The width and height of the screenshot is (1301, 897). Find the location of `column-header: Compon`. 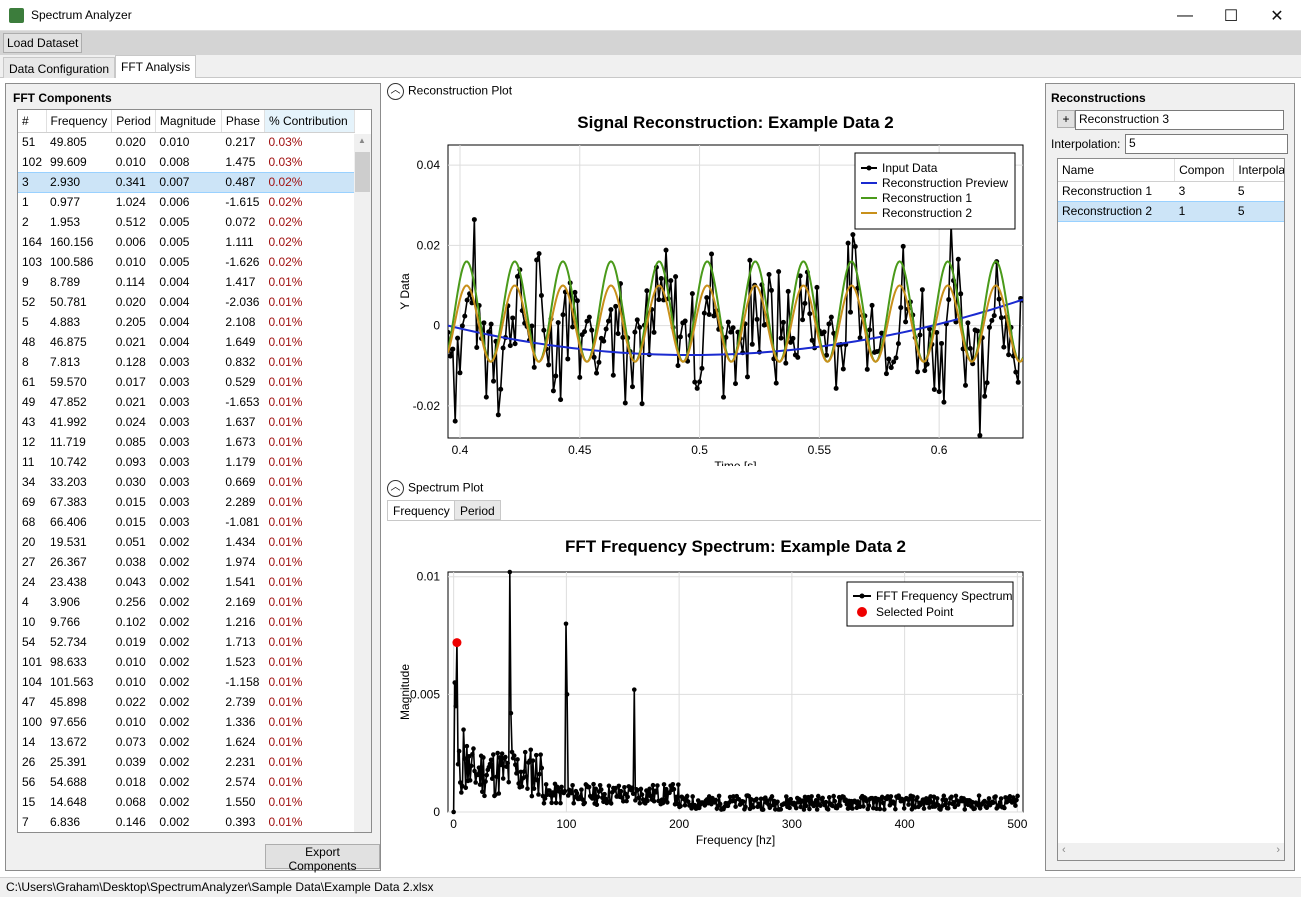

column-header: Compon is located at coordinates (1204, 170).